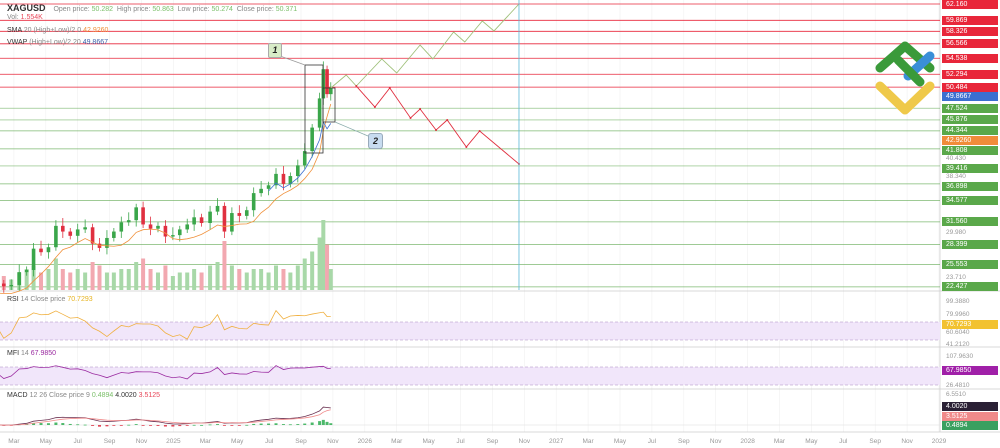 This screenshot has height=448, width=1000. I want to click on vwap-price-tag: 49.8667, so click(970, 97).